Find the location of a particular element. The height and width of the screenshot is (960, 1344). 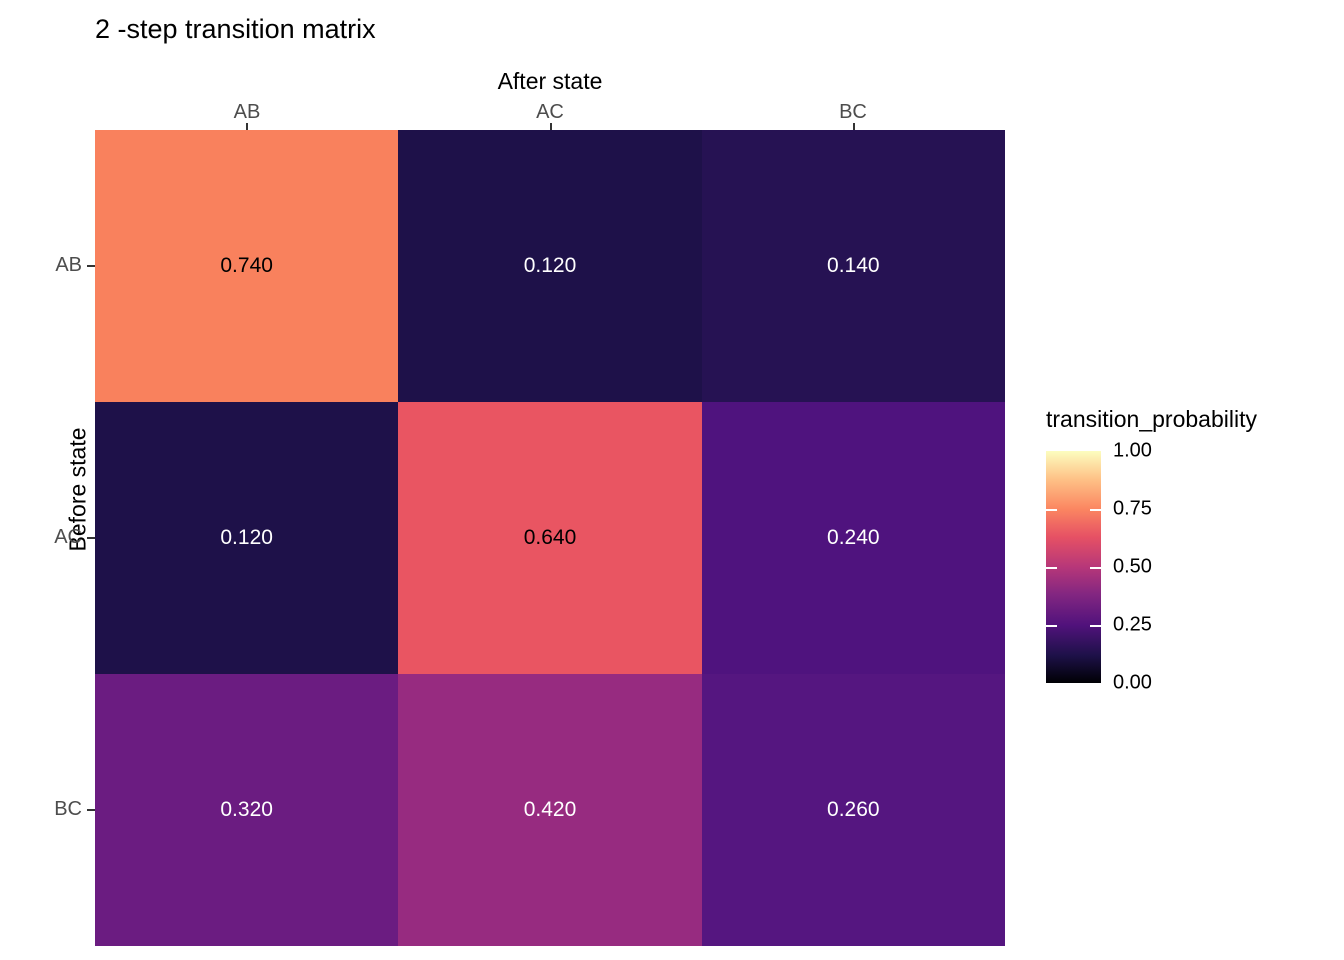

heatmap-cell-bc-ab: 0.320 is located at coordinates (247, 810).